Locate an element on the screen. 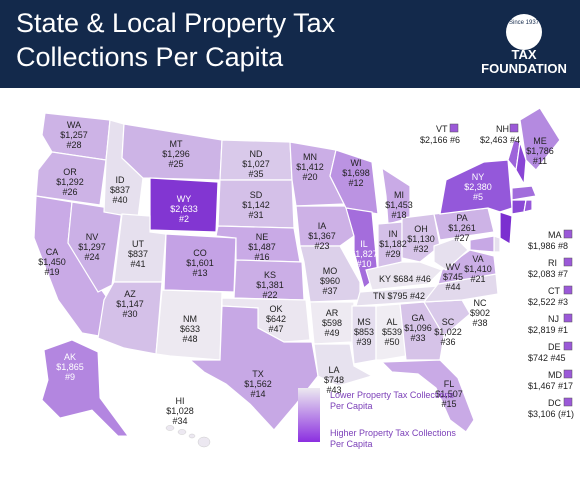 This screenshot has width=580, height=482. tax-foundation-logo: Since 1937 TAX FOUNDATION is located at coordinates (524, 46).